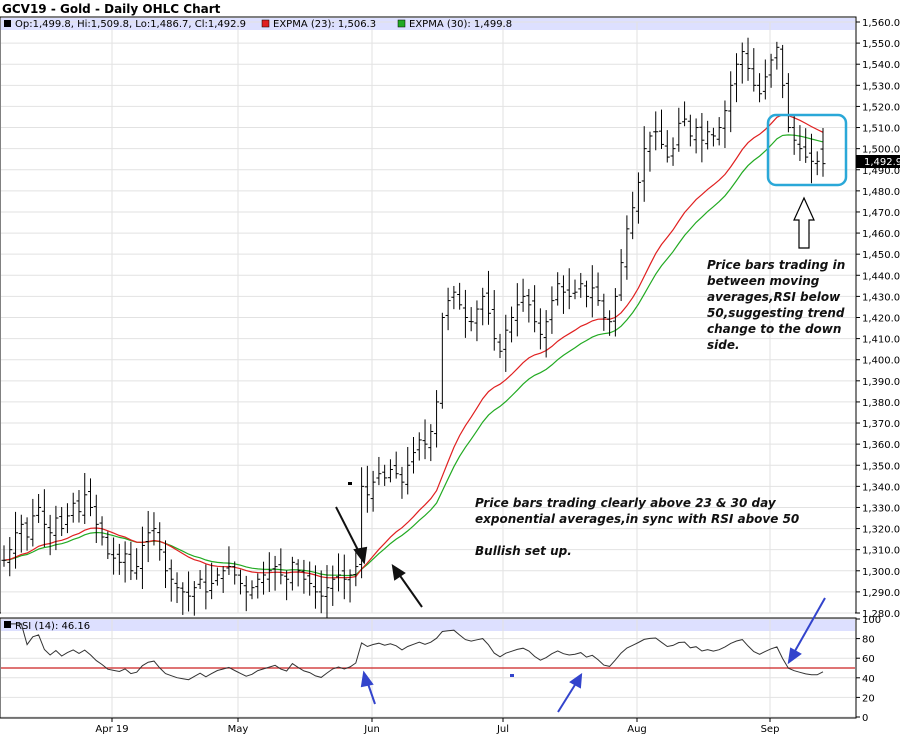  I want to click on annotation-line-6: side., so click(723, 345).